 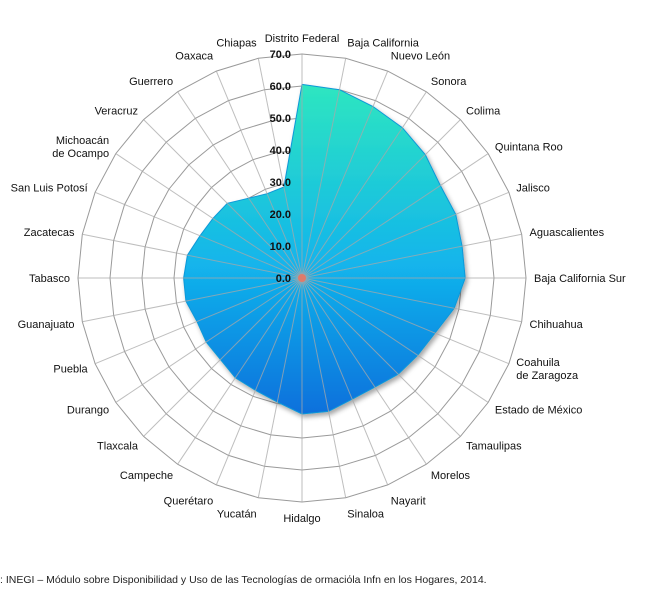 I want to click on category-label: Chihuahua, so click(x=557, y=325).